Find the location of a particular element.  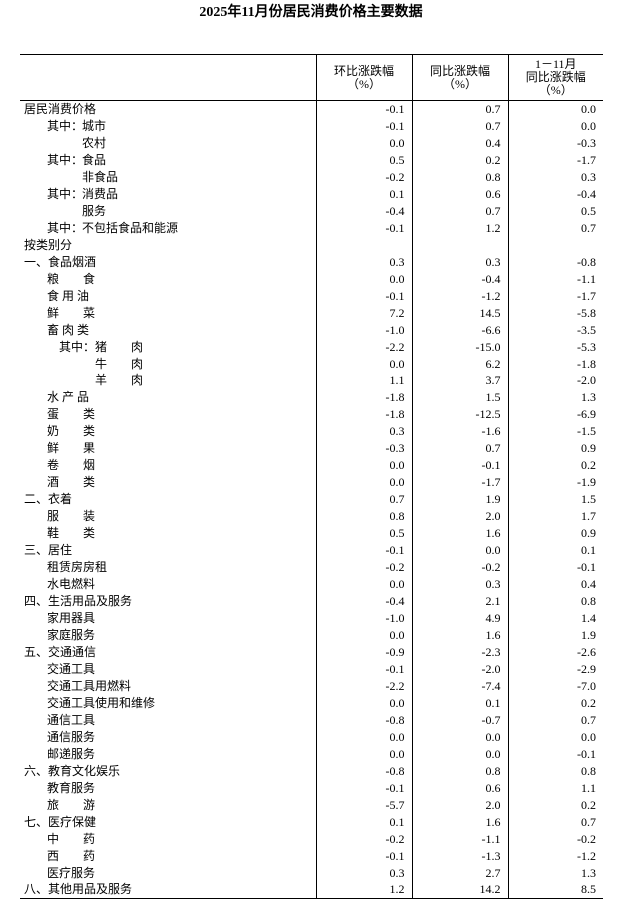

row-label-text: 旅 游 is located at coordinates (71, 804).